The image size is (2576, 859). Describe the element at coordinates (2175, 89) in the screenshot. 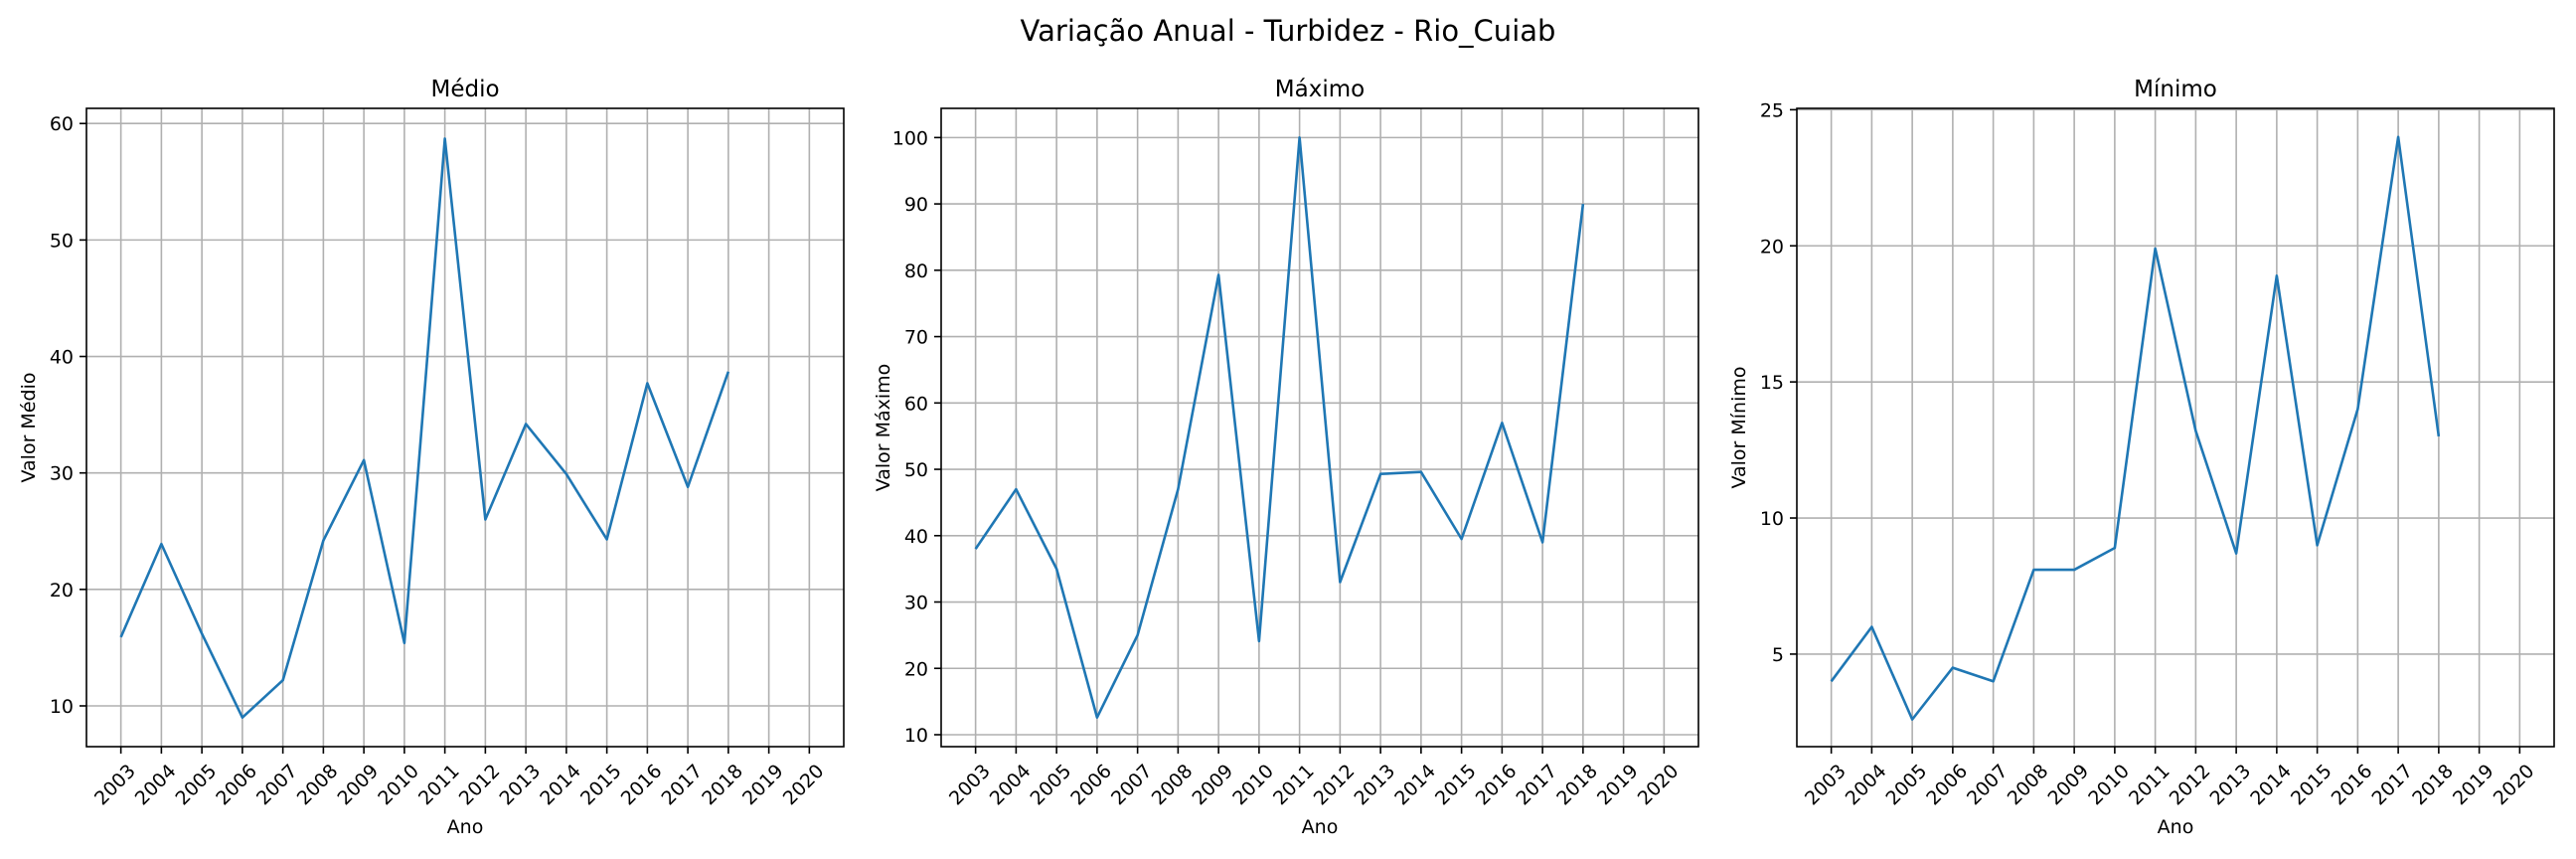

I see `subplot-title: Mínimo` at that location.